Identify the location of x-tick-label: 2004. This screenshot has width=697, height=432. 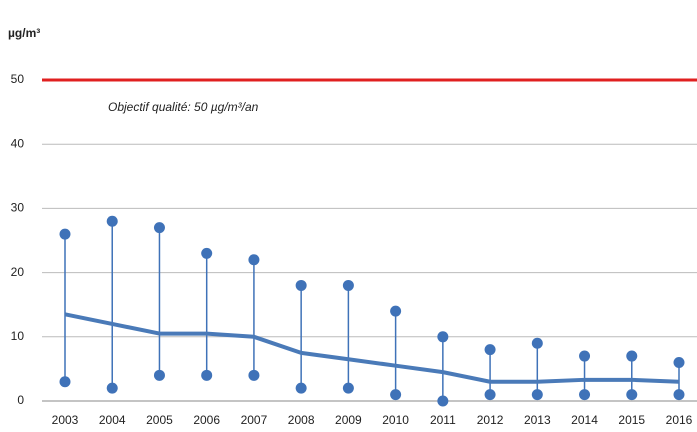
(112, 420).